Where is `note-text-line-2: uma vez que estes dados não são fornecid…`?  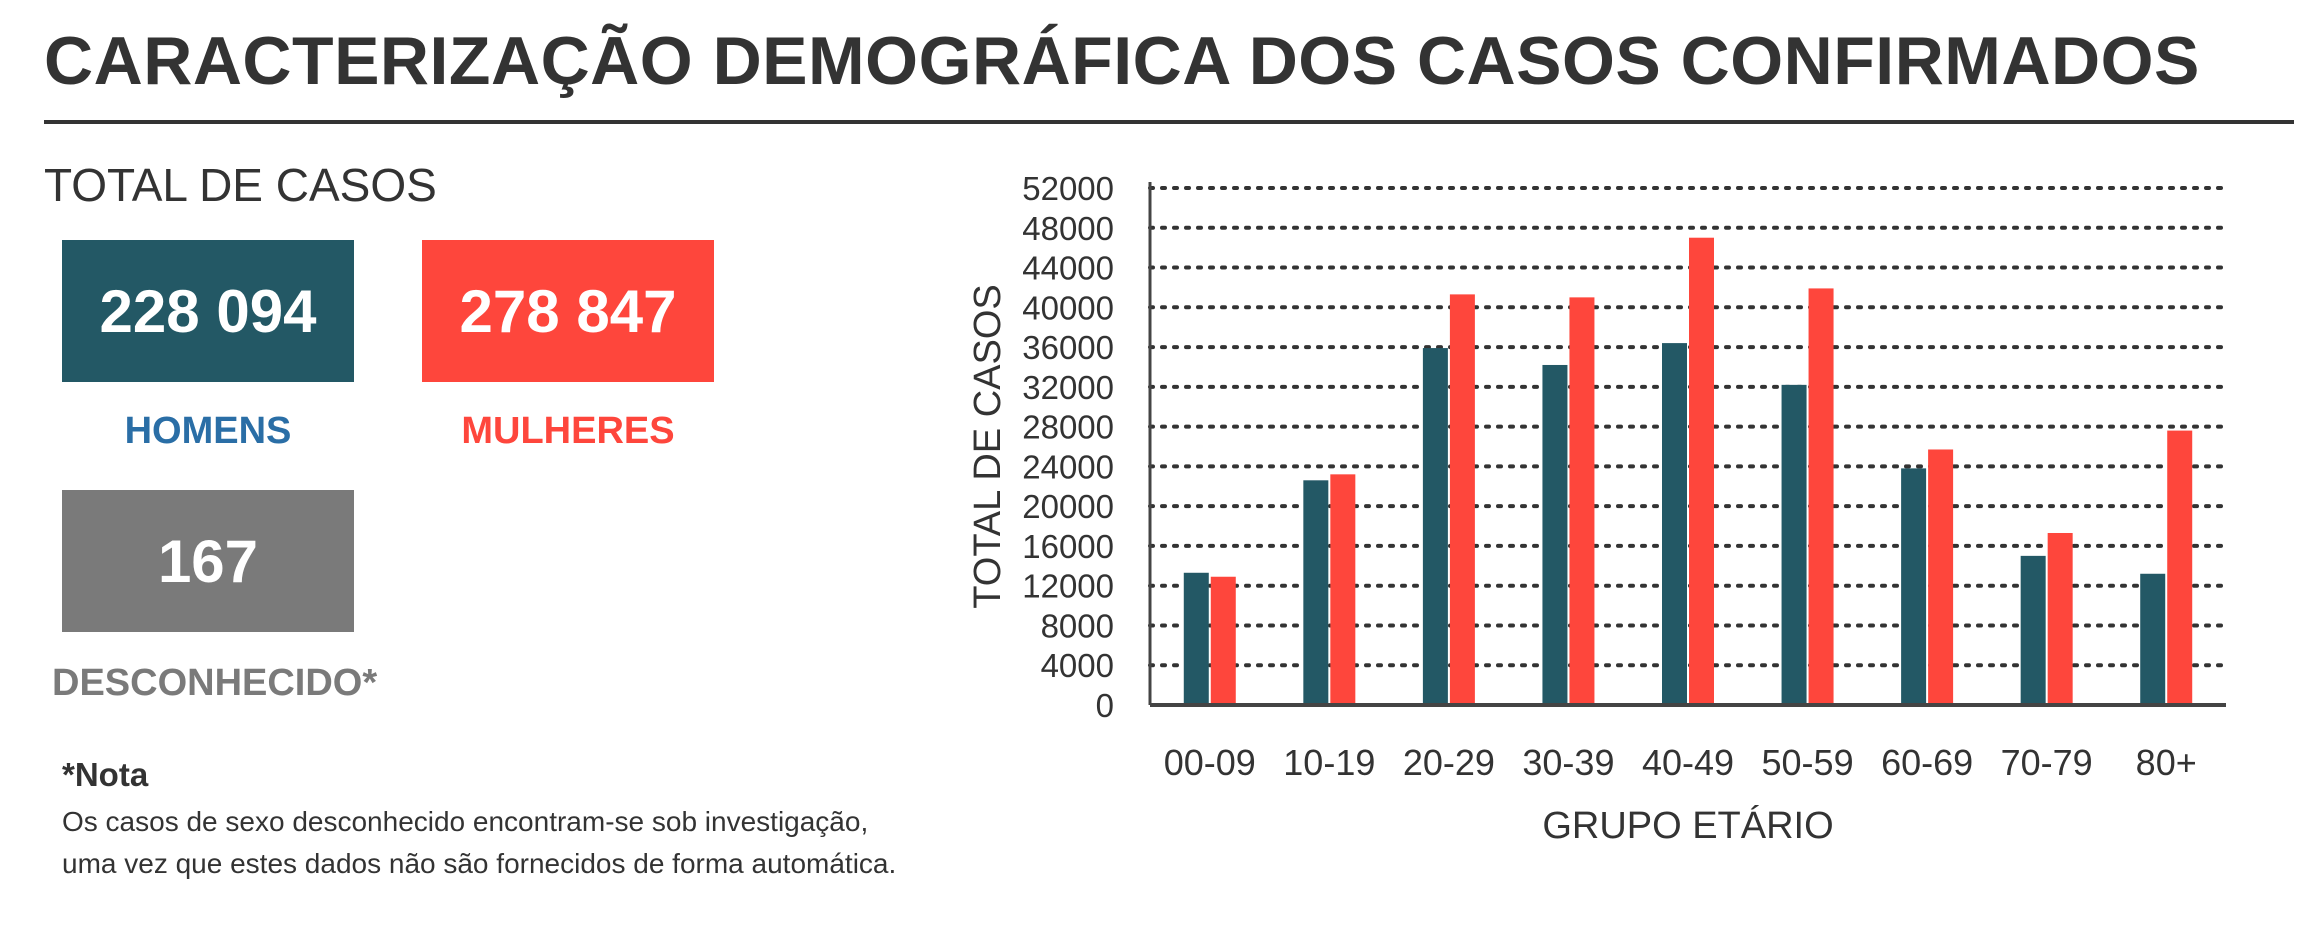 note-text-line-2: uma vez que estes dados não são fornecid… is located at coordinates (479, 863).